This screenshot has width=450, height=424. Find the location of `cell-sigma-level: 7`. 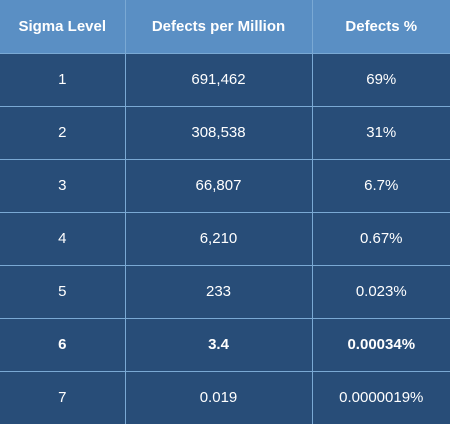

cell-sigma-level: 7 is located at coordinates (63, 397).